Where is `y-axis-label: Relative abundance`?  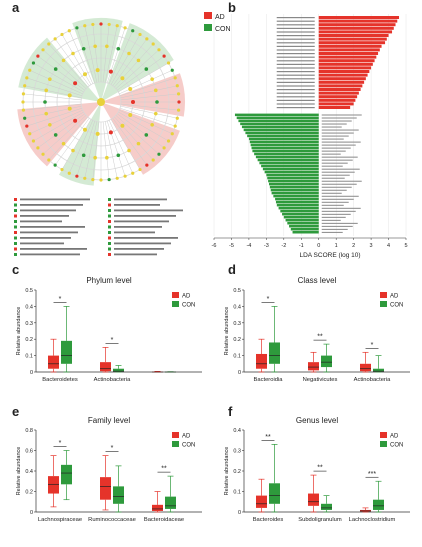 y-axis-label: Relative abundance is located at coordinates (227, 471).